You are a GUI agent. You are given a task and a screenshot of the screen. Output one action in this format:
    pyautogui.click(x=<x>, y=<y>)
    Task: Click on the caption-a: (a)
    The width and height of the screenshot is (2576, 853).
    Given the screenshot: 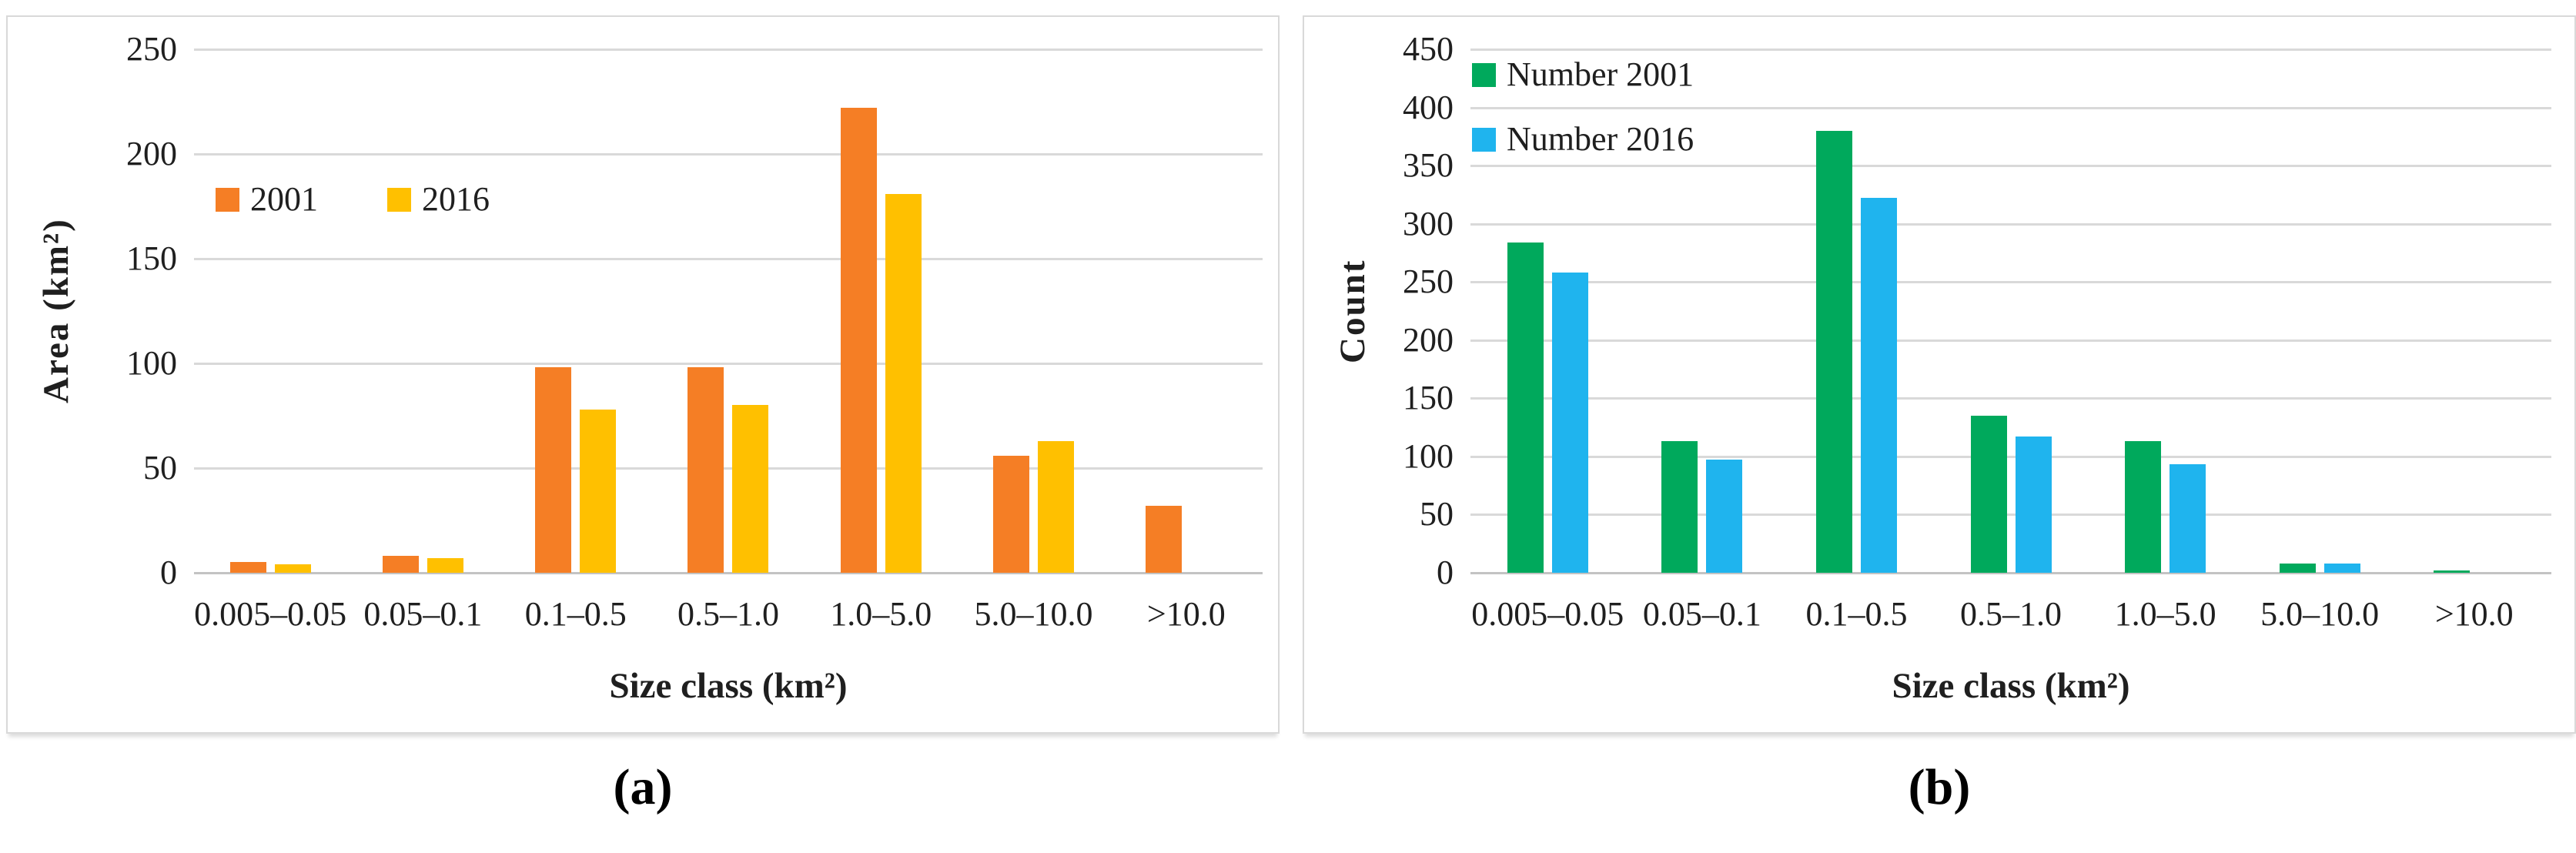 What is the action you would take?
    pyautogui.click(x=643, y=787)
    